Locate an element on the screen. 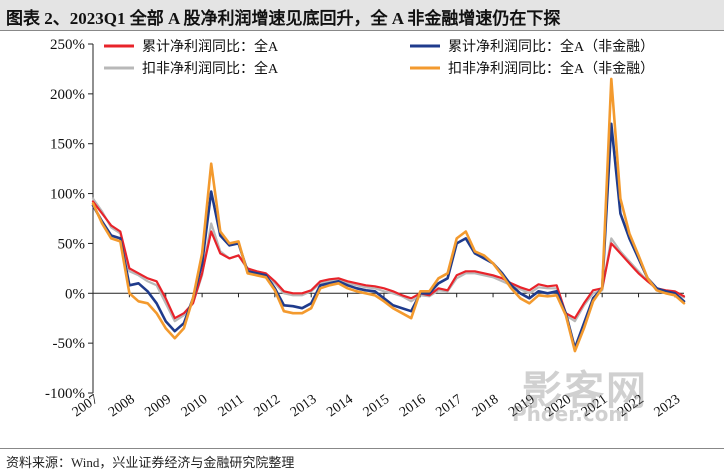  x-tick-label: 2014 is located at coordinates (340, 406).